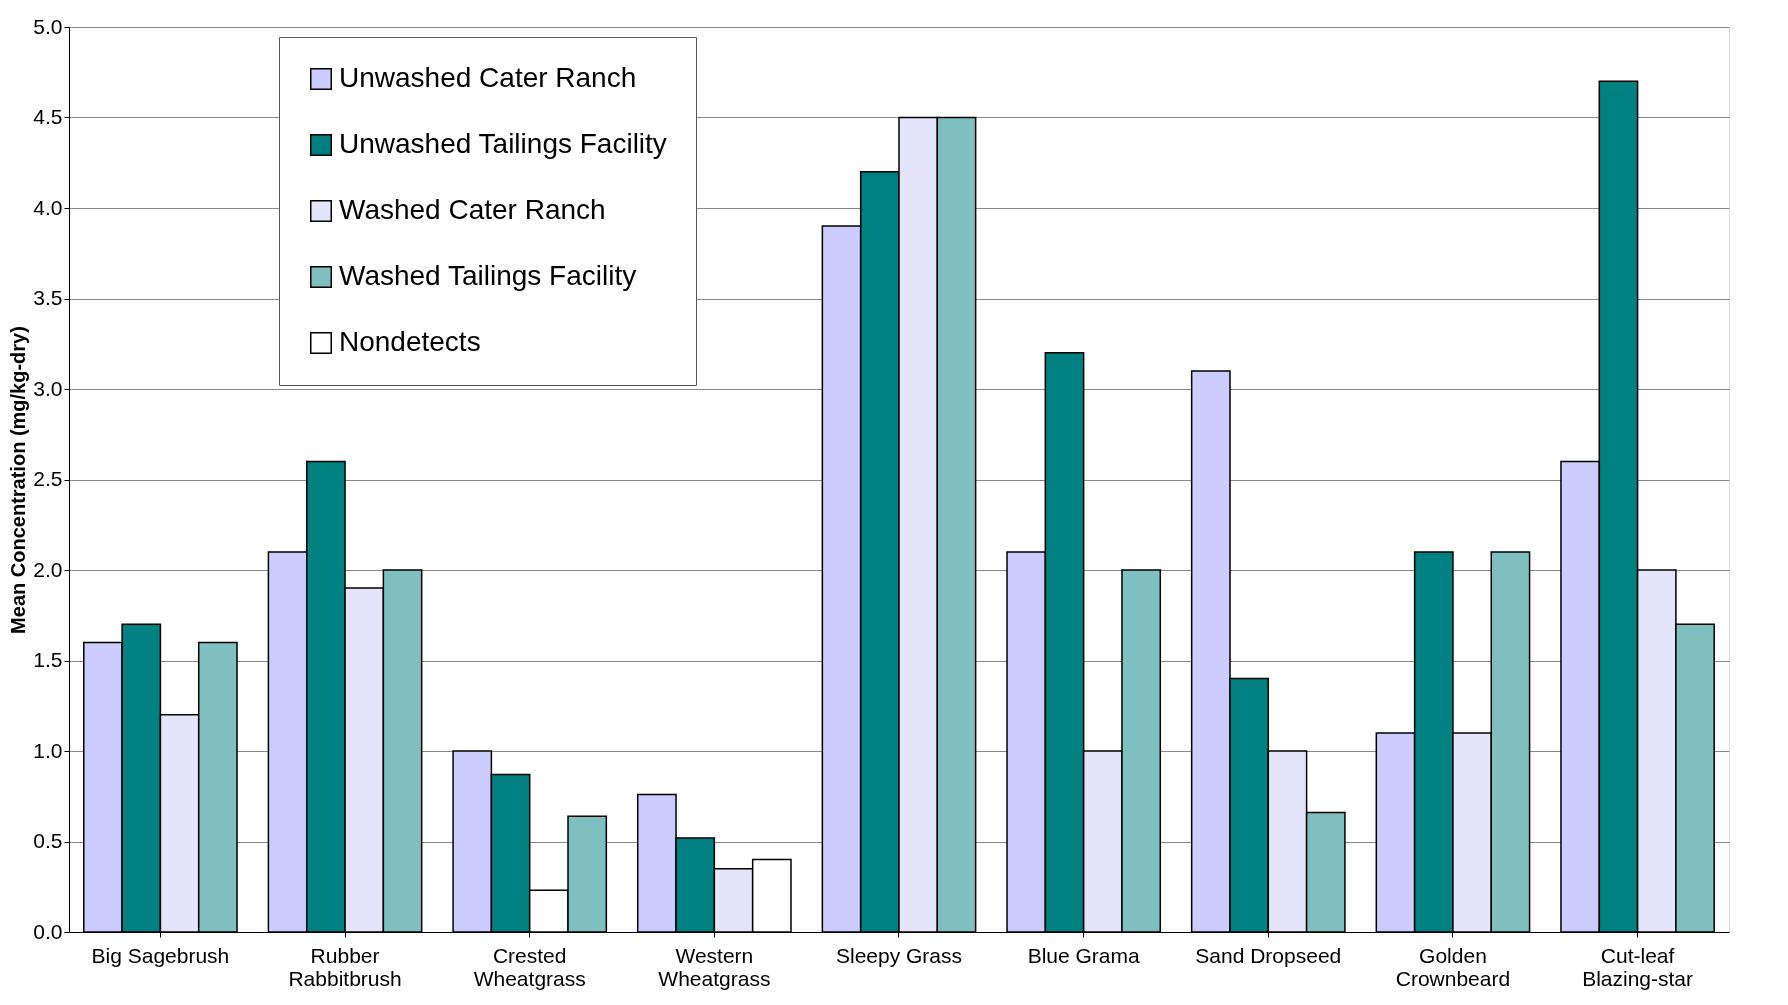 This screenshot has width=1788, height=1005. What do you see at coordinates (472, 209) in the screenshot?
I see `legend-label: Washed Cater Ranch` at bounding box center [472, 209].